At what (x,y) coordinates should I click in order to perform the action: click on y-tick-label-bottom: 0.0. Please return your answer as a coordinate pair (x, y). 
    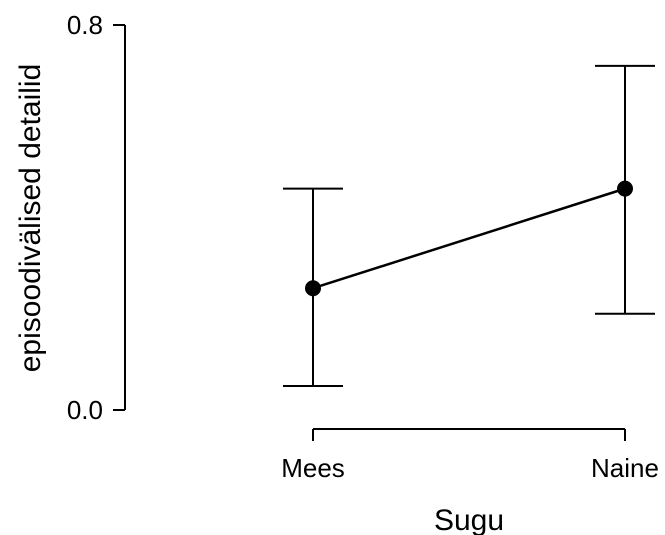
    Looking at the image, I should click on (85, 410).